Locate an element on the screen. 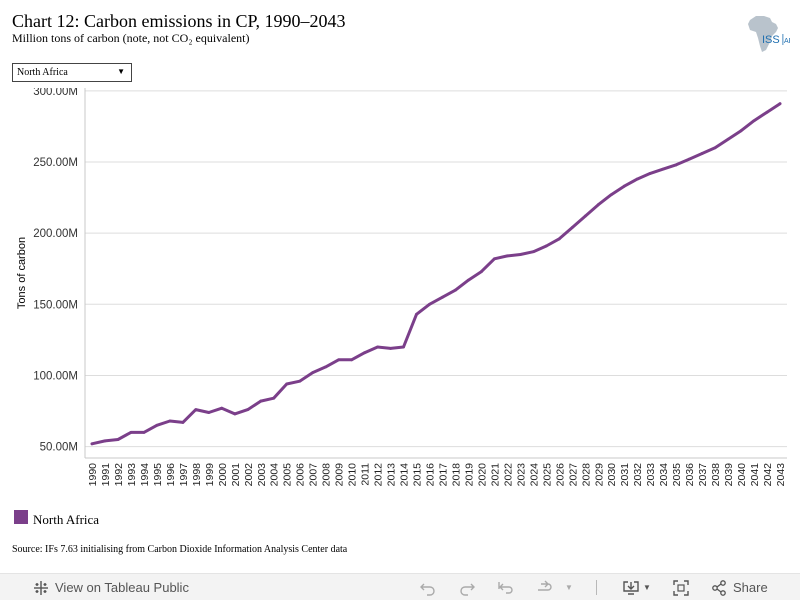 Image resolution: width=800 pixels, height=601 pixels. undo-button is located at coordinates (428, 587).